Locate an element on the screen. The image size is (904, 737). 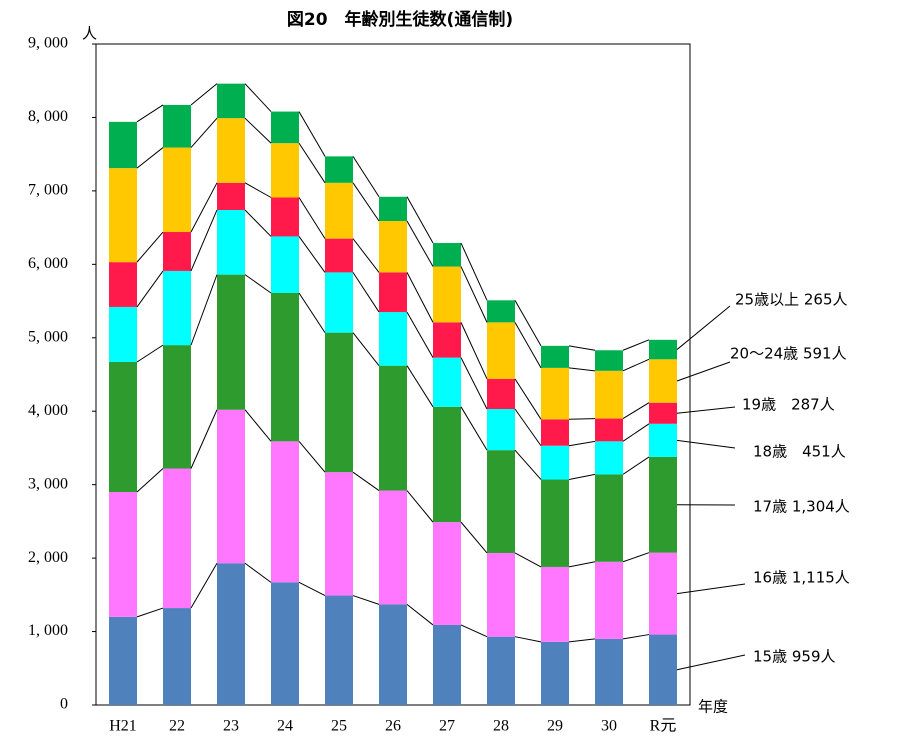
series-label: 15歳 959人 is located at coordinates (794, 657).